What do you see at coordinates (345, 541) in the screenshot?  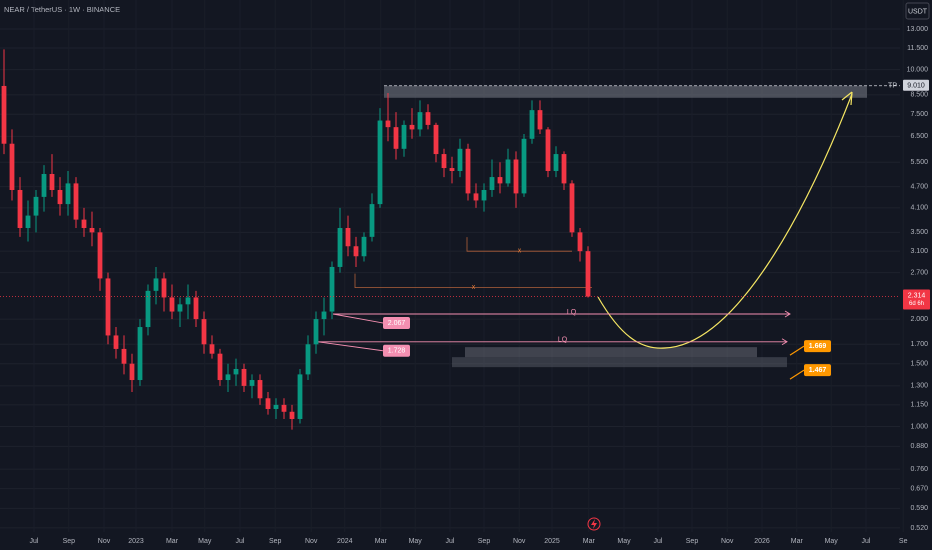 I see `x-tick-label: 2024` at bounding box center [345, 541].